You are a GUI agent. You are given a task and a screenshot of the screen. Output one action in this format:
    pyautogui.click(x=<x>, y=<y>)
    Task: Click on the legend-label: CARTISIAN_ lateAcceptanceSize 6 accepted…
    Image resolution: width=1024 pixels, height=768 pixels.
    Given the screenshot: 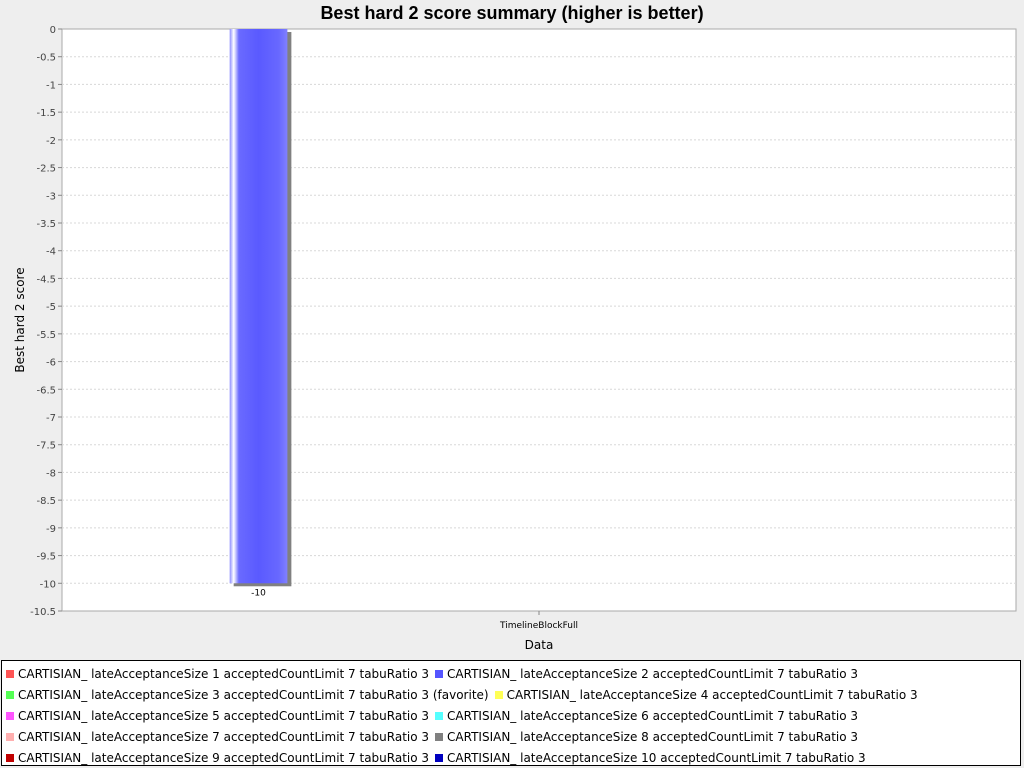 What is the action you would take?
    pyautogui.click(x=653, y=715)
    